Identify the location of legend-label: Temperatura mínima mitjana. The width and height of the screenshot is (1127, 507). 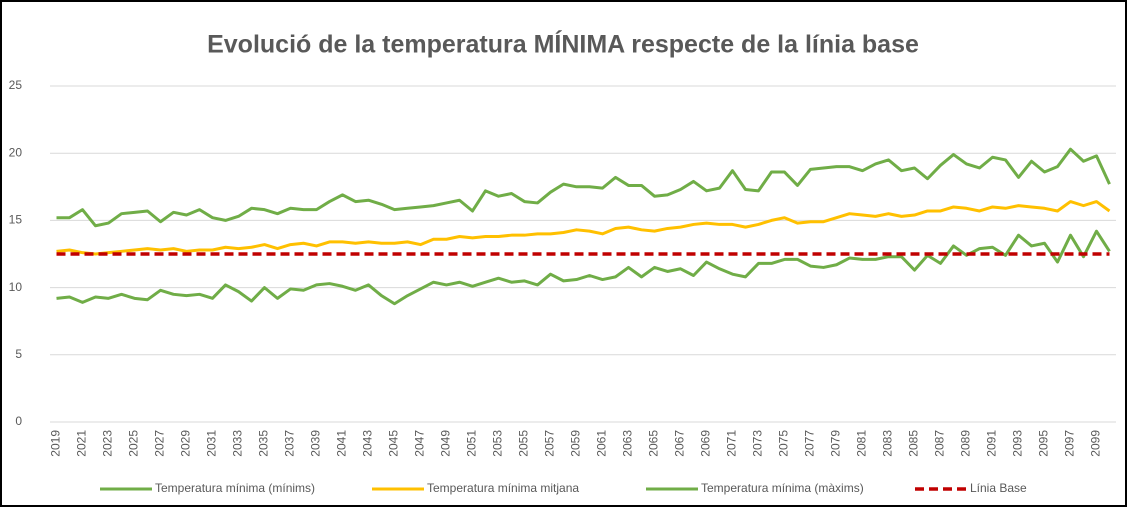
(503, 488).